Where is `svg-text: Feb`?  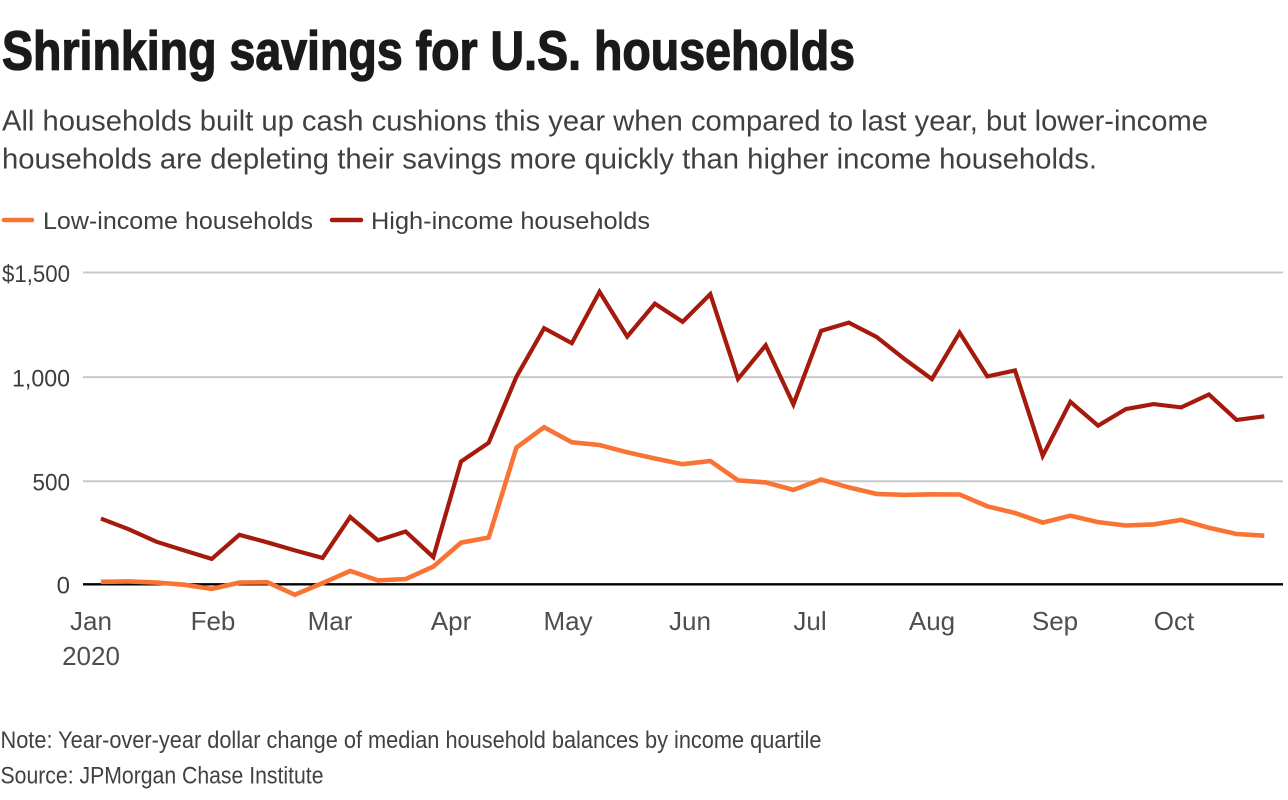 svg-text: Feb is located at coordinates (213, 621).